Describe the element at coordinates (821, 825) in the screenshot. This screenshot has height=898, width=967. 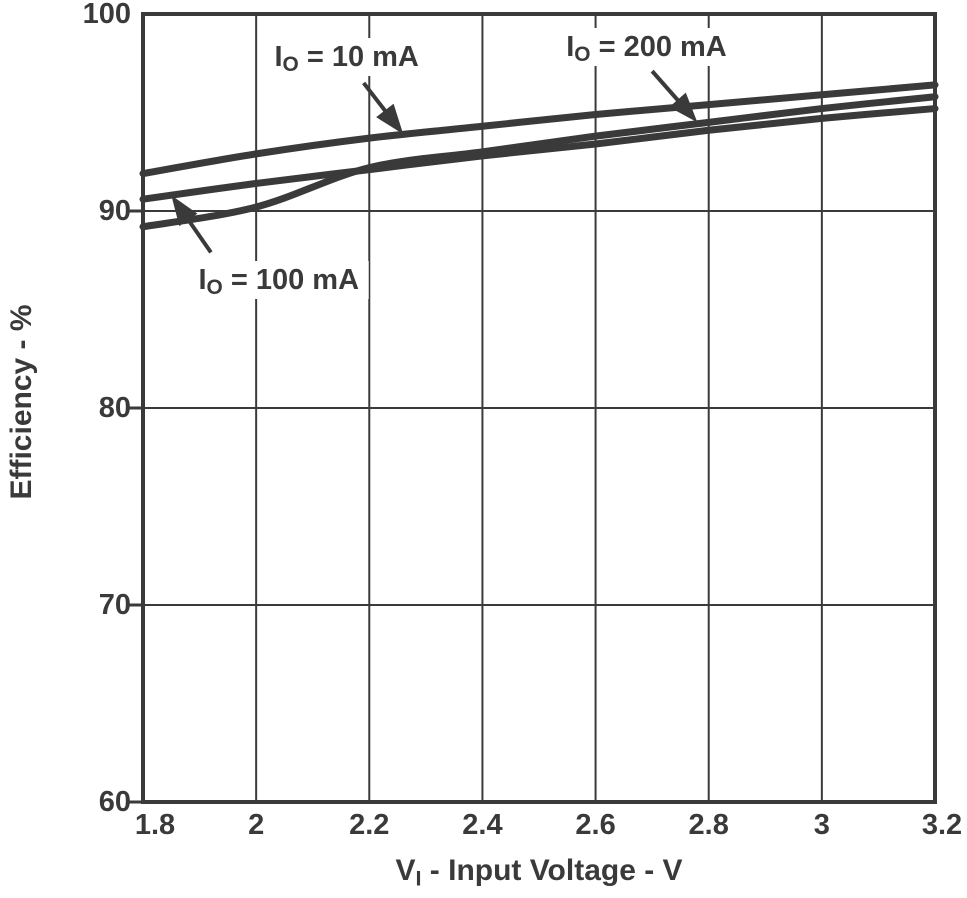
I see `x-tick-label: 3` at that location.